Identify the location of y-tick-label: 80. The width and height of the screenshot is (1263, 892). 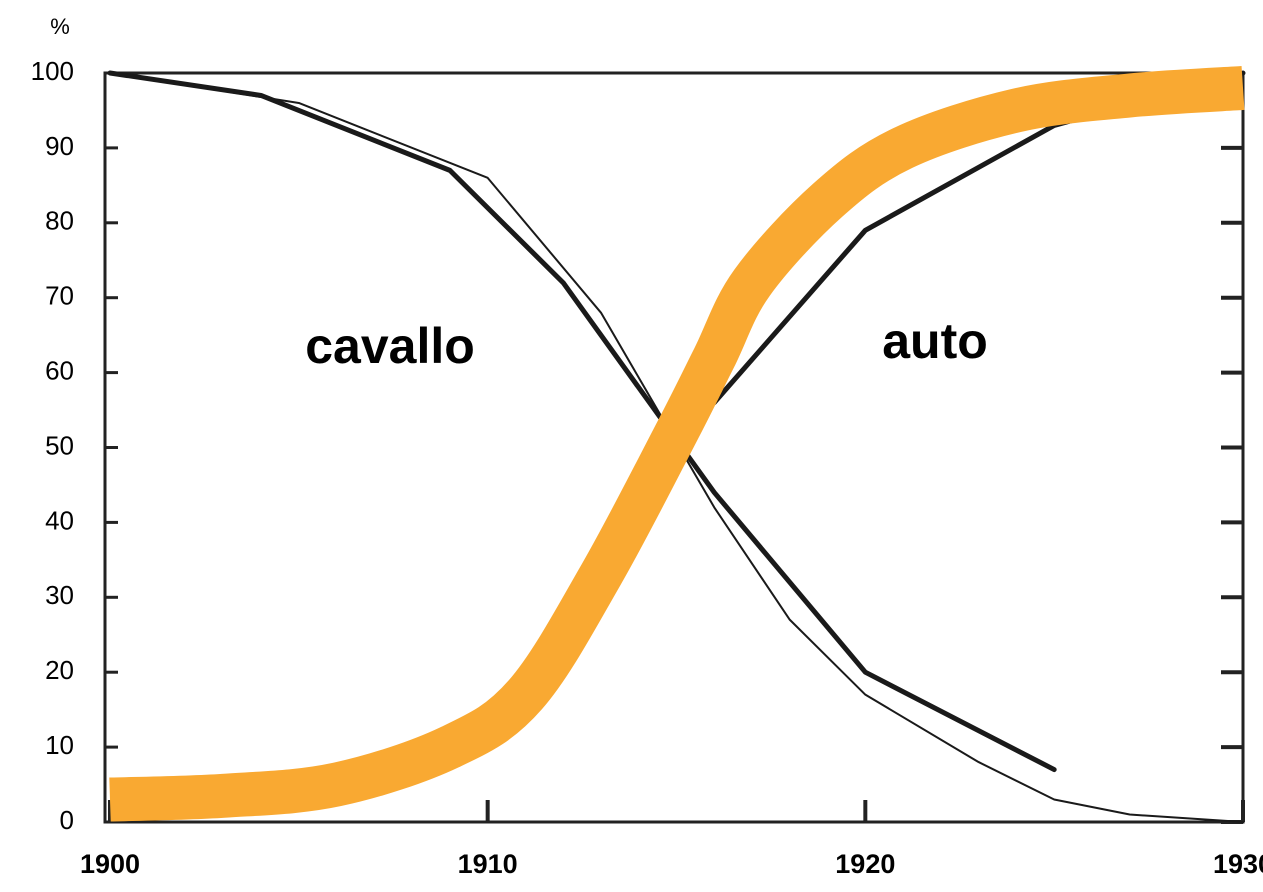
(59, 221).